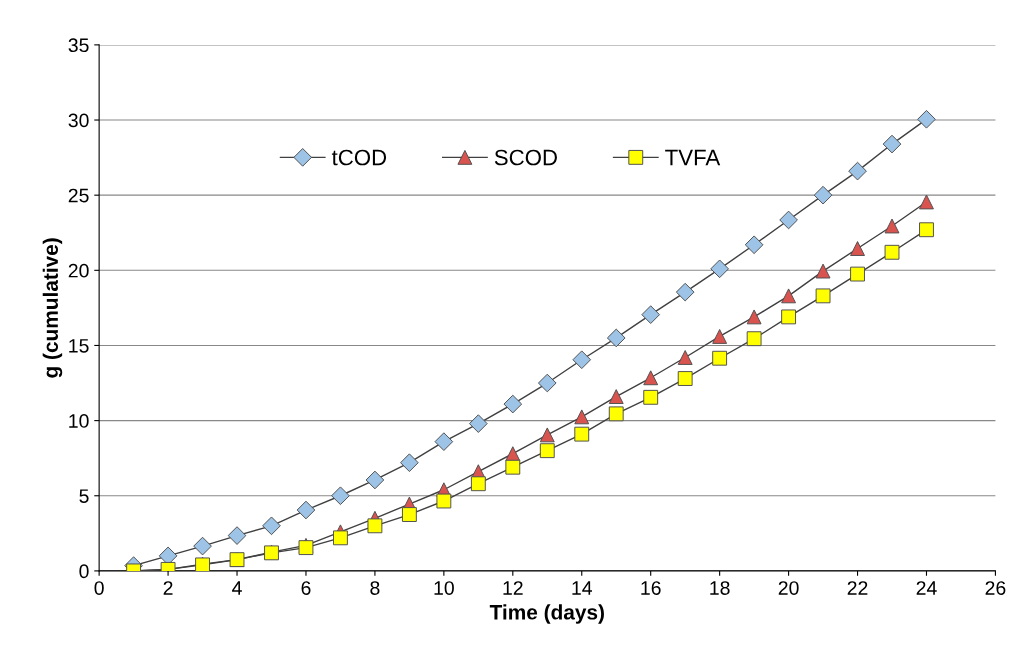 This screenshot has width=1022, height=660. What do you see at coordinates (99, 588) in the screenshot?
I see `x-tick-label: 0` at bounding box center [99, 588].